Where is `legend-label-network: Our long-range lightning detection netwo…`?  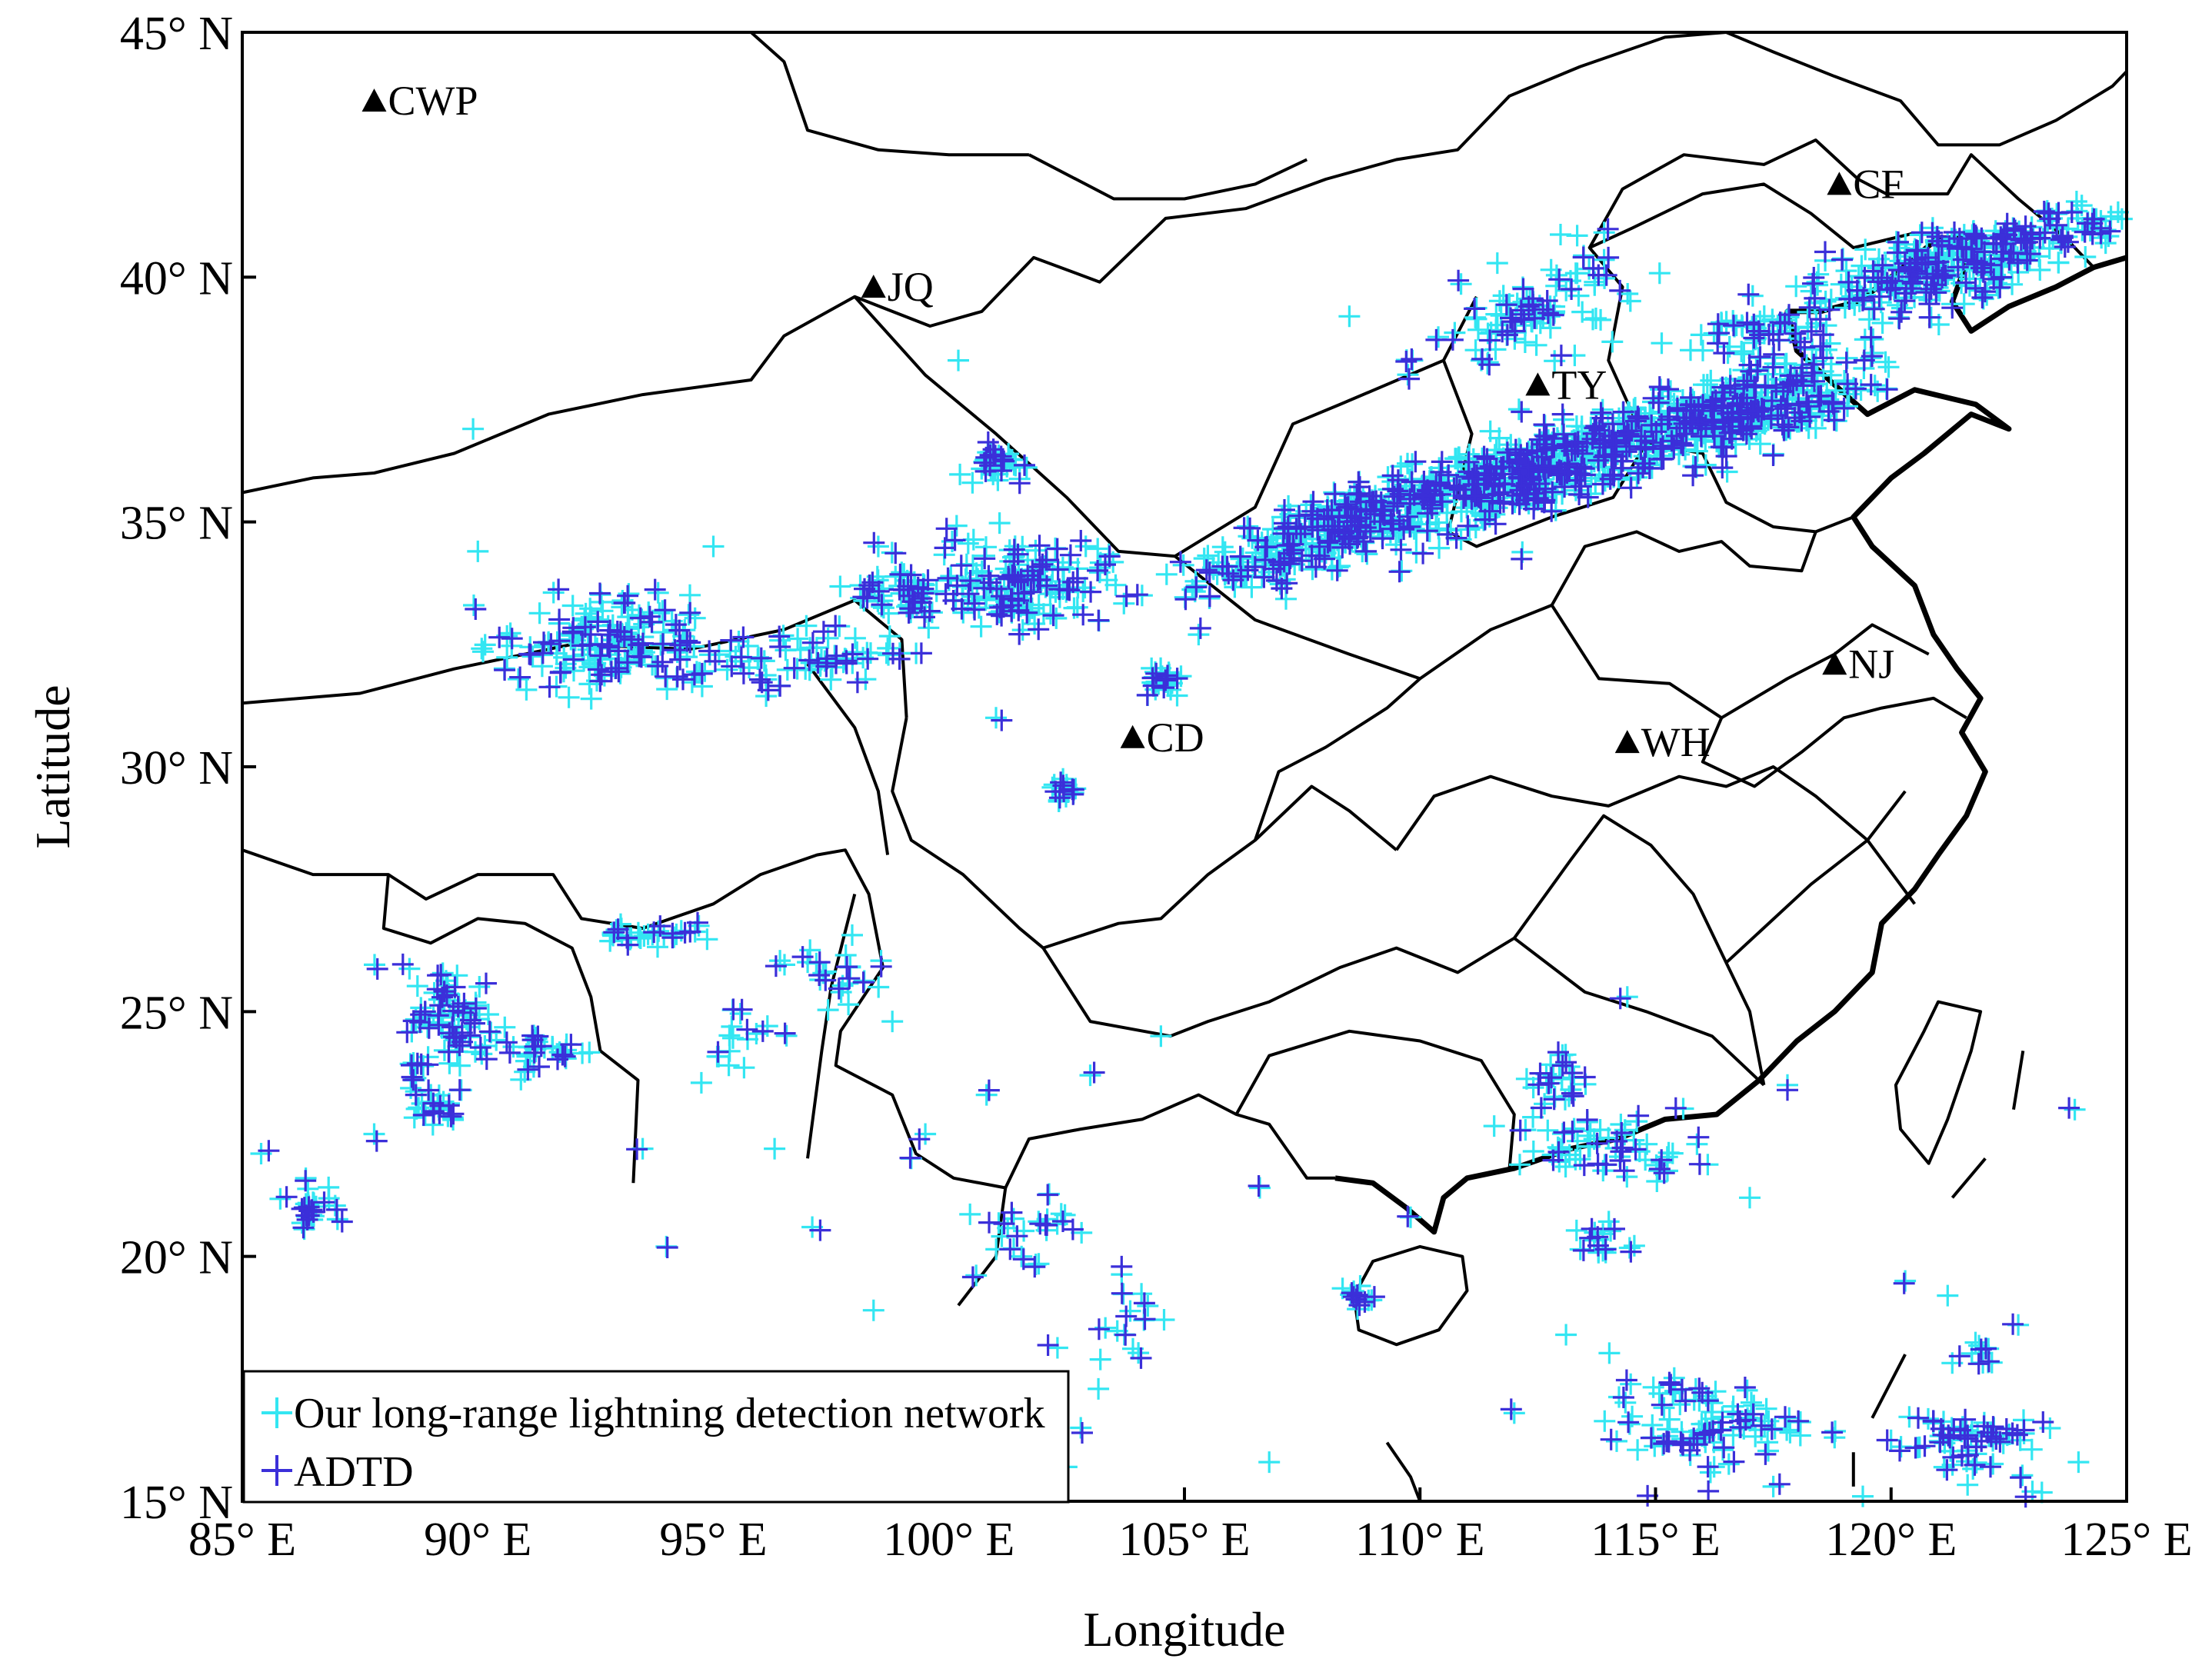
legend-label-network: Our long-range lightning detection netwo… is located at coordinates (669, 1414).